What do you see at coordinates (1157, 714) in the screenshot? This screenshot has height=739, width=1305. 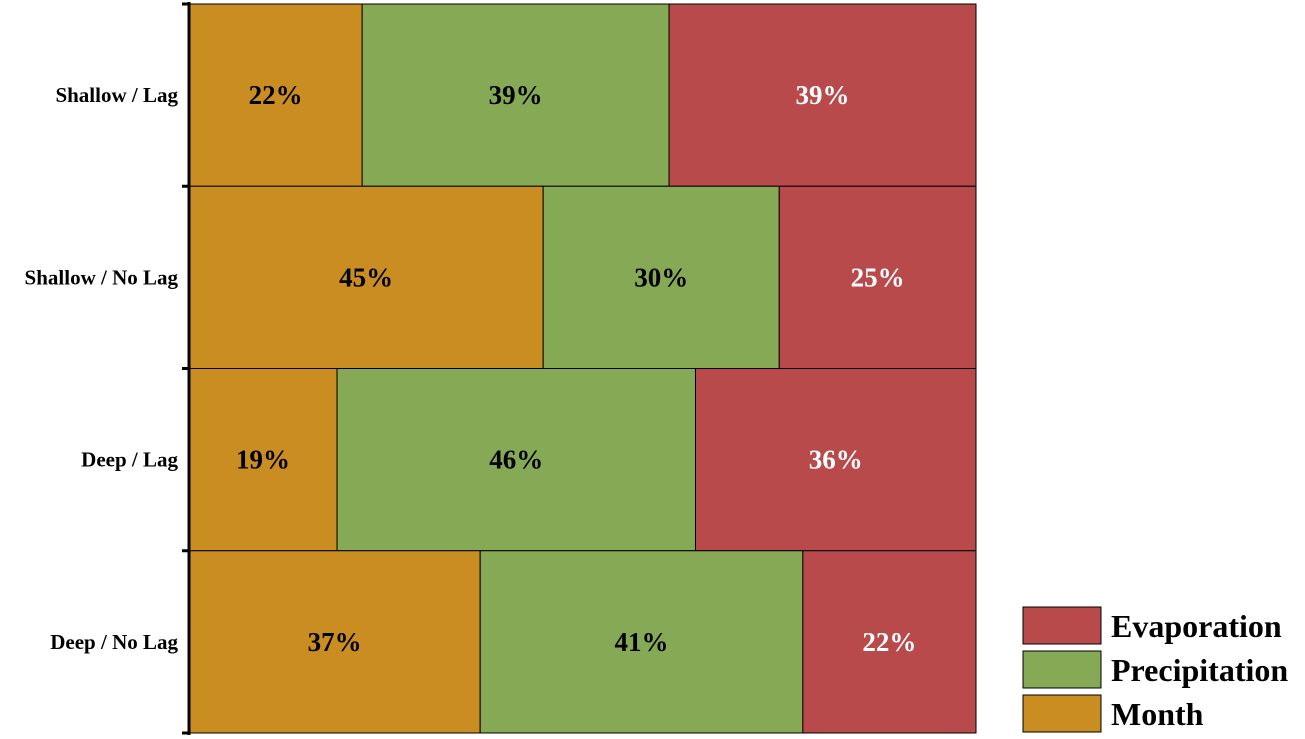 I see `legend-label-month: Month` at bounding box center [1157, 714].